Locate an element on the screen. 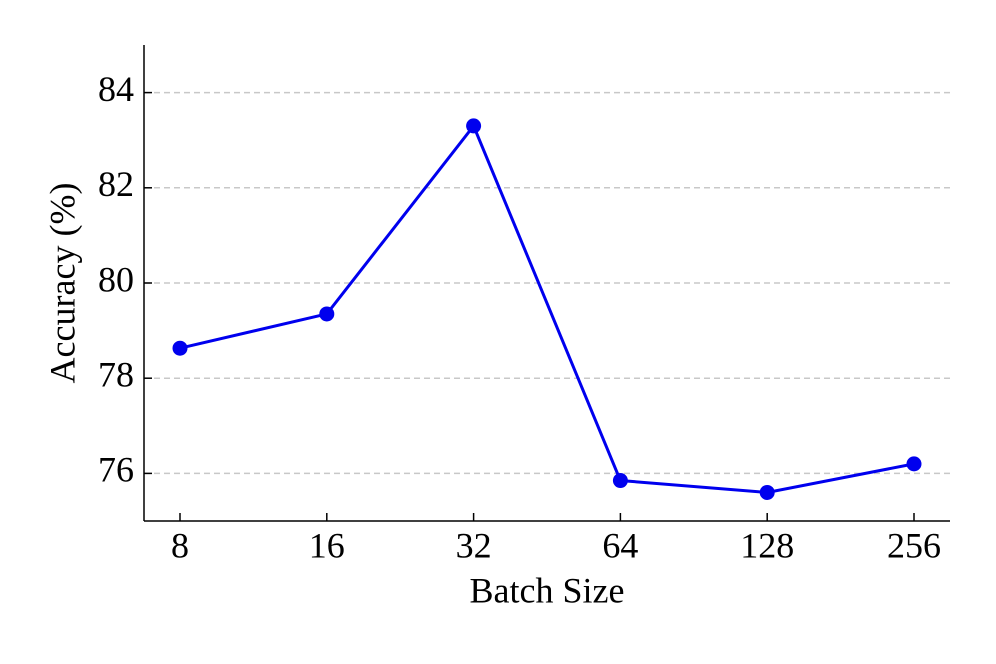 The image size is (996, 664). x-tick-label: 256 is located at coordinates (914, 545).